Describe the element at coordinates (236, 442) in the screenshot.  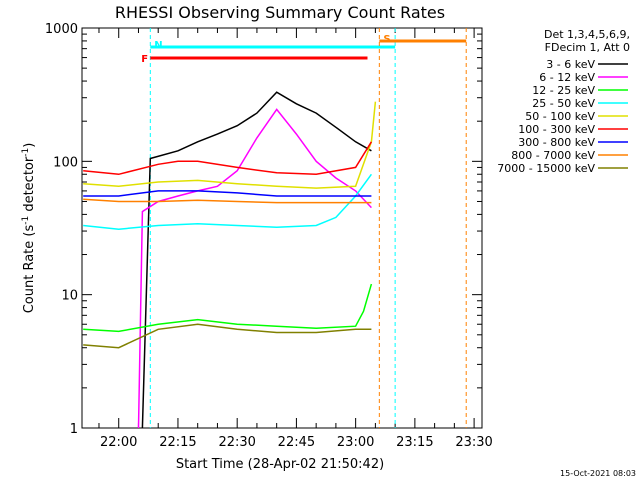
I see `x-tick-label: 22:30` at that location.